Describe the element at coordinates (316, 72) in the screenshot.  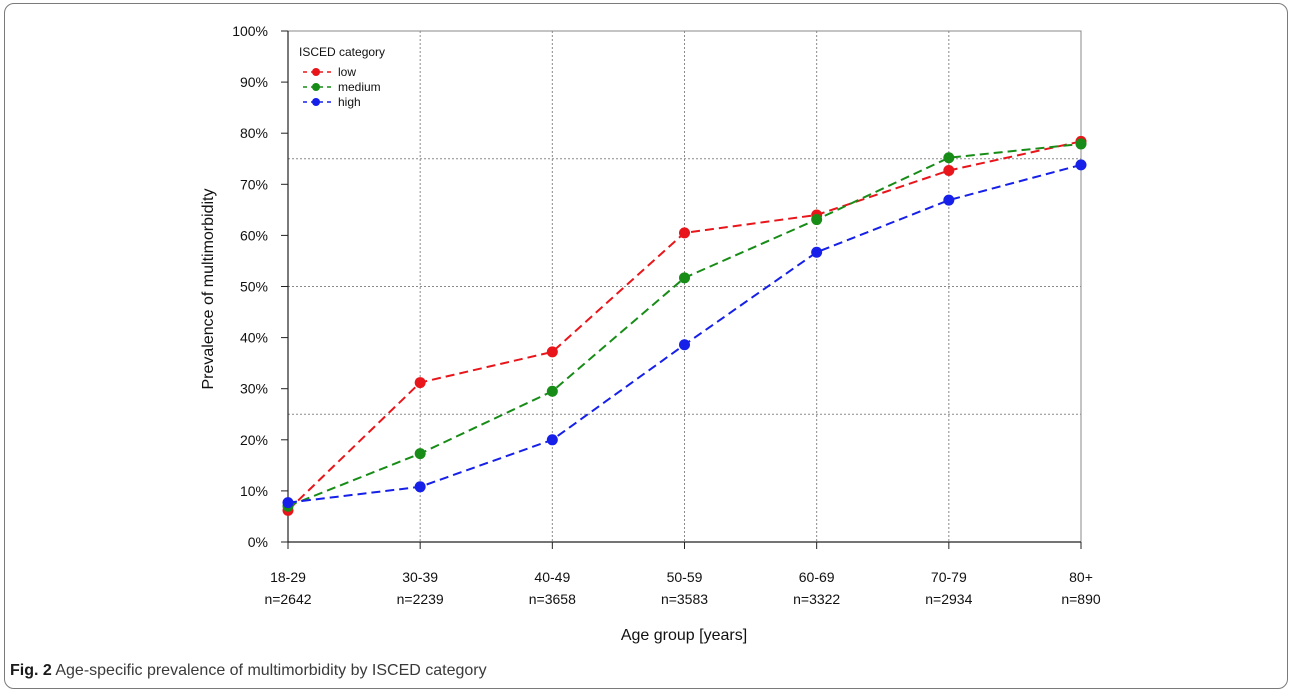
I see `legend-marker-low` at that location.